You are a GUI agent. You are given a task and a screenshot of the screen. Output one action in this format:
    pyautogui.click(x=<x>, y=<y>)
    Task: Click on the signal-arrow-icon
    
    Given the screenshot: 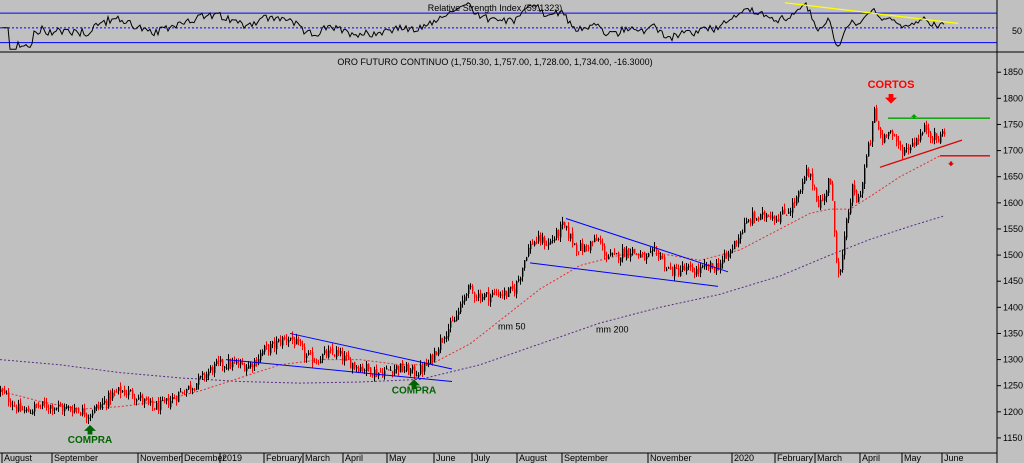 What is the action you would take?
    pyautogui.click(x=891, y=98)
    